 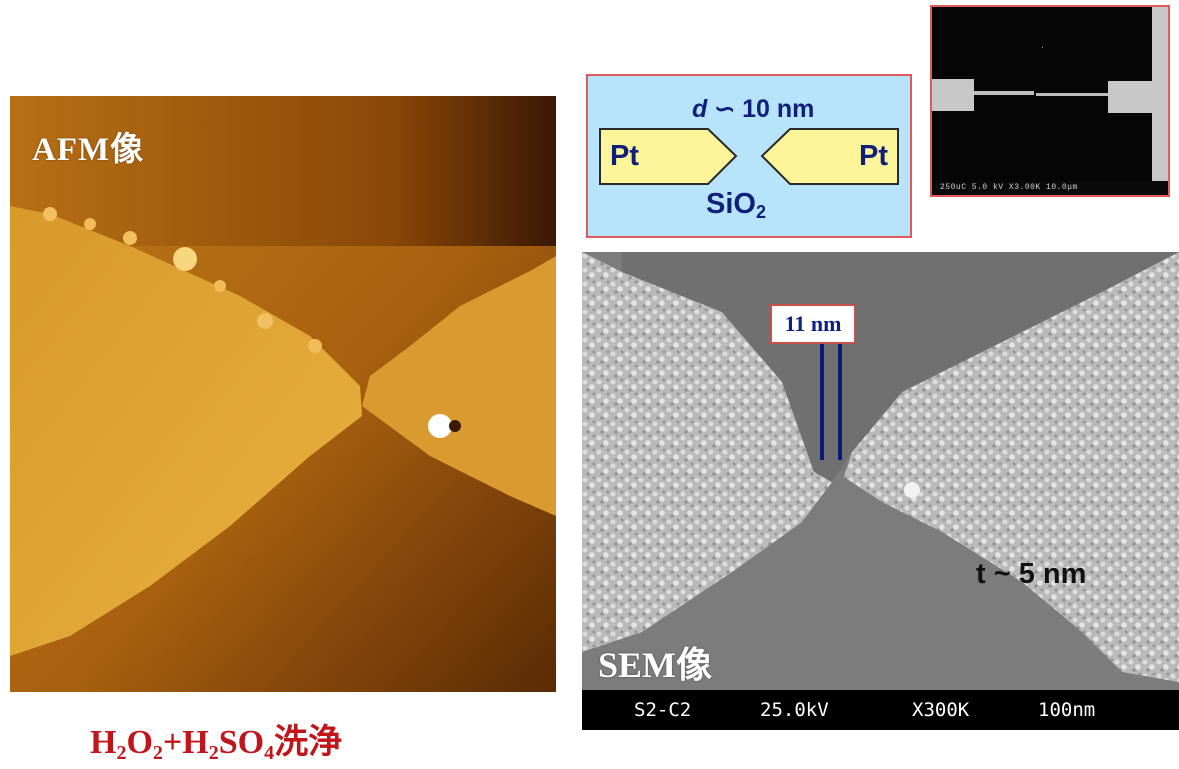 What do you see at coordinates (157, 753) in the screenshot?
I see `caption-sub-2b: 2` at bounding box center [157, 753].